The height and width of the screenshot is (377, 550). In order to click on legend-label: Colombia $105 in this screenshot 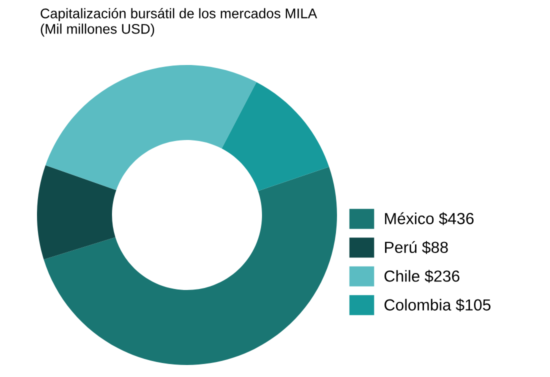, I will do `click(437, 305)`.